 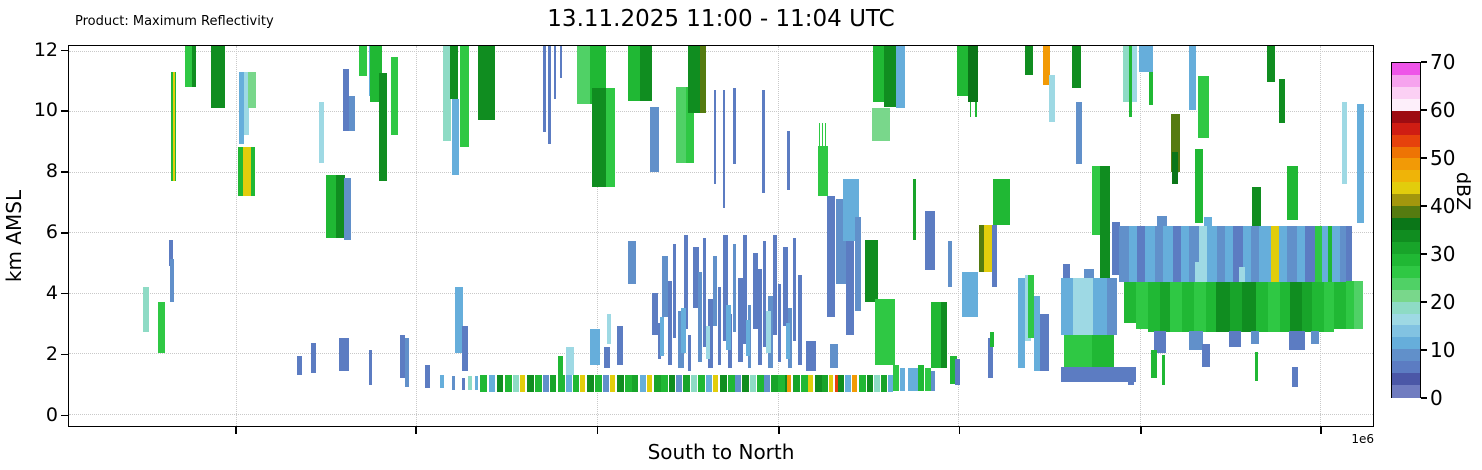 What do you see at coordinates (1443, 110) in the screenshot?
I see `colorbar-tick-label: 60` at bounding box center [1443, 110].